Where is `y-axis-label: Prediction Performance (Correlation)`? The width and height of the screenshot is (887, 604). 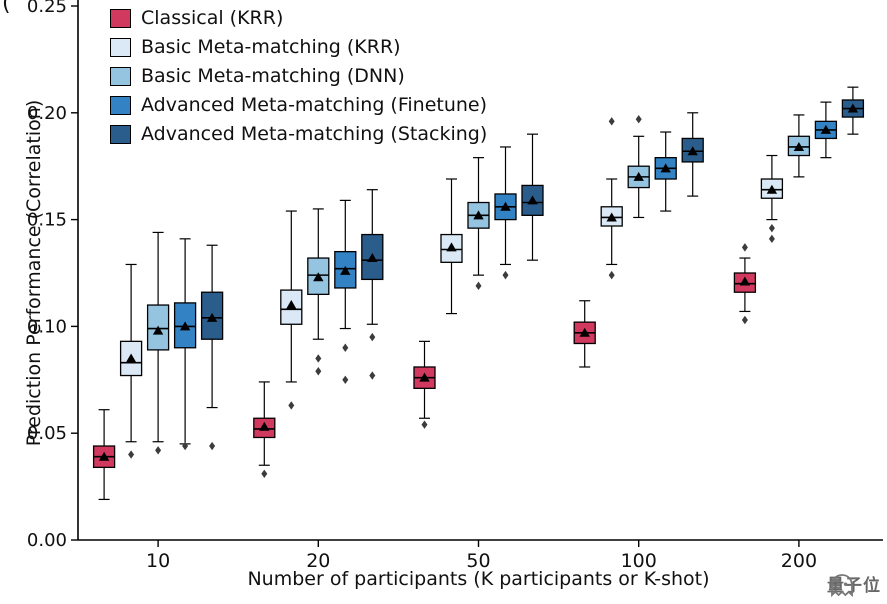 y-axis-label: Prediction Performance (Correlation) is located at coordinates (34, 273).